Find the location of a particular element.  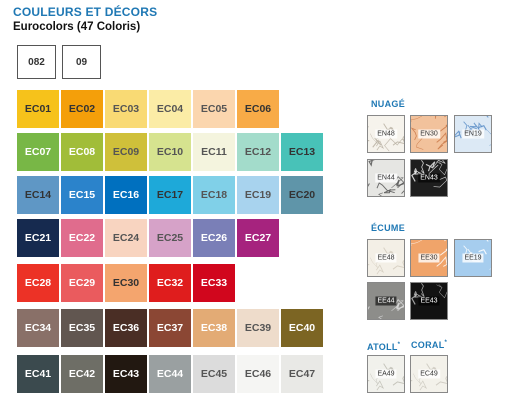

color-swatch-ec22: EC22 is located at coordinates (82, 238).